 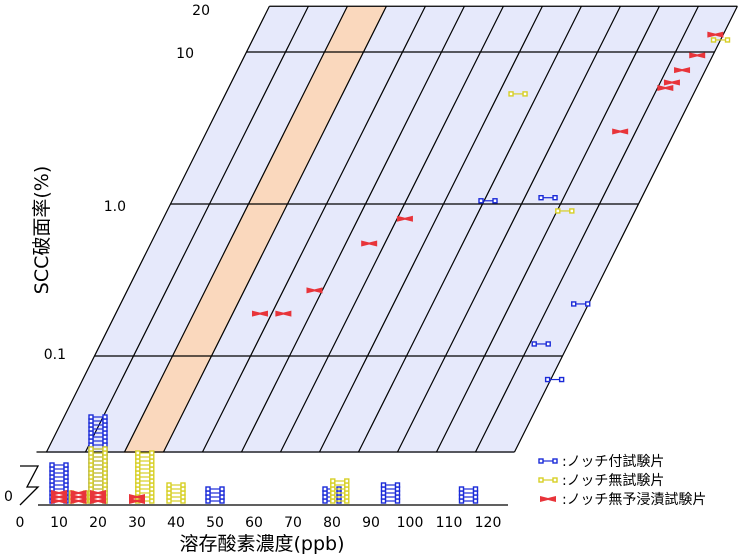 I want to click on x-tick-label: 40, so click(x=176, y=523).